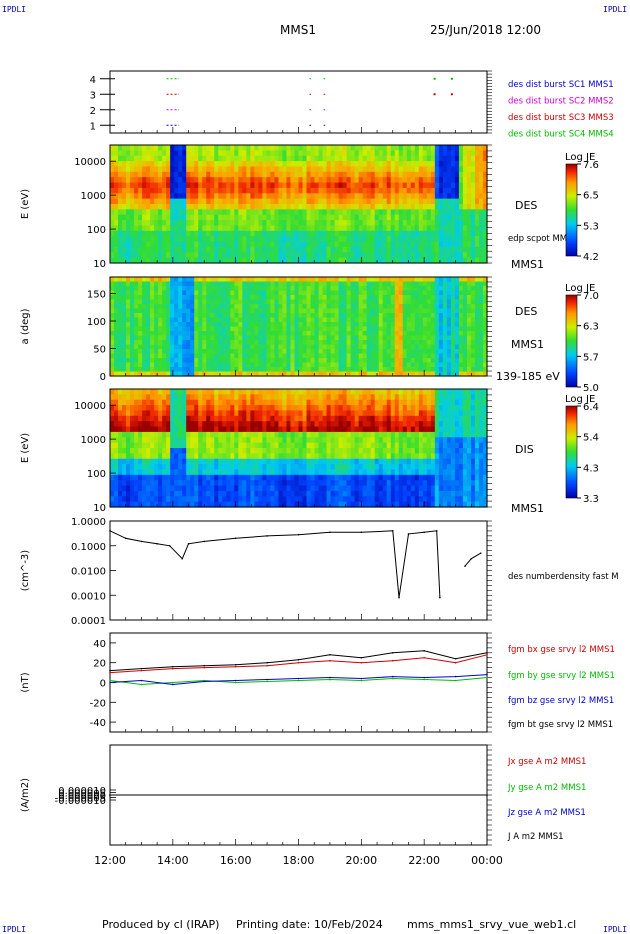 The width and height of the screenshot is (630, 934). I want to click on dis_energy-heatmap, so click(299, 448).